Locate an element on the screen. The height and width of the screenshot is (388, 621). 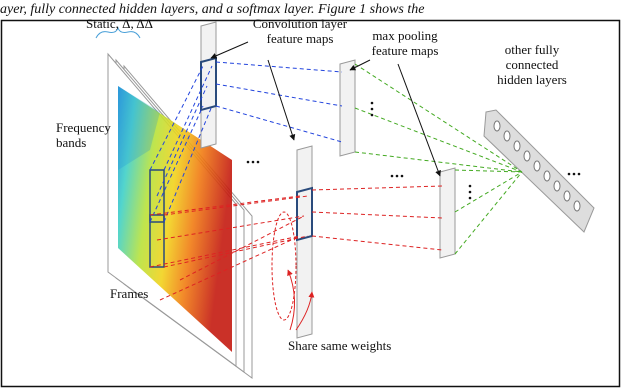
filter-red is located at coordinates (157, 241).